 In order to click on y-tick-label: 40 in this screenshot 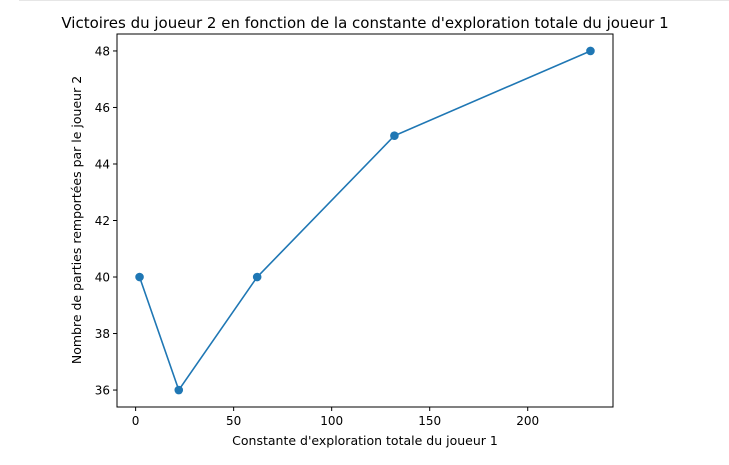, I will do `click(102, 278)`.